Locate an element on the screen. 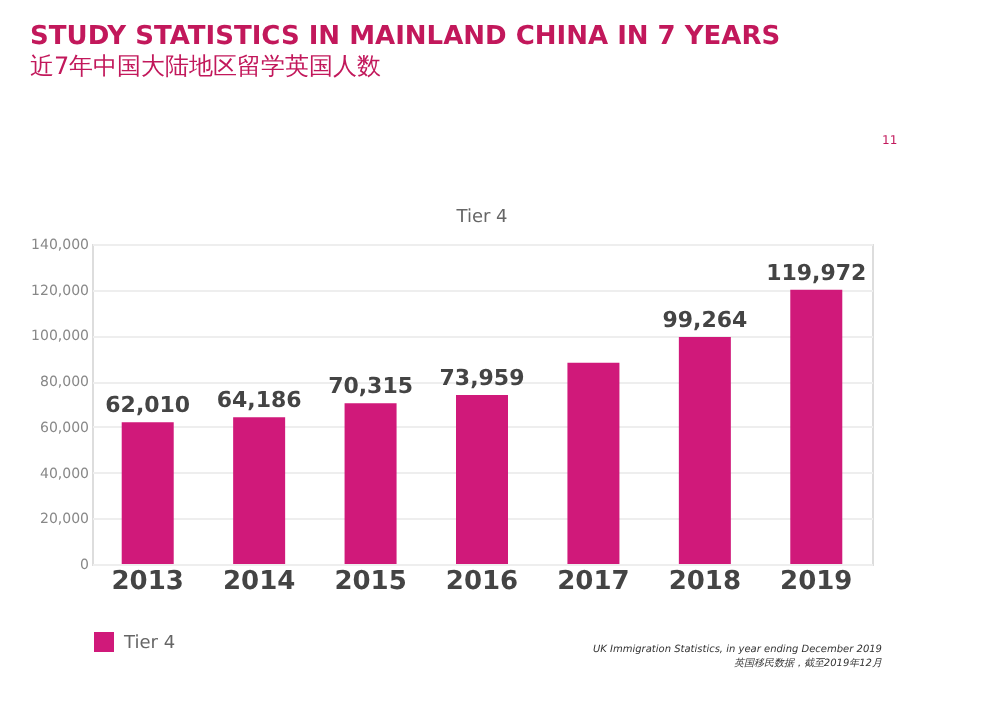 The height and width of the screenshot is (724, 1000). x-tick-label: 2014 is located at coordinates (259, 582).